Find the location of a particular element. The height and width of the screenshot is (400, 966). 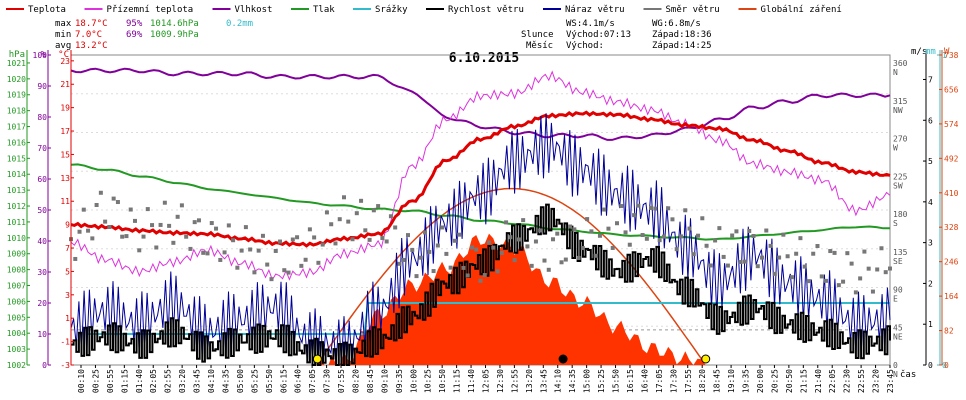

x-tick-label: 07:30 is located at coordinates (327, 381).